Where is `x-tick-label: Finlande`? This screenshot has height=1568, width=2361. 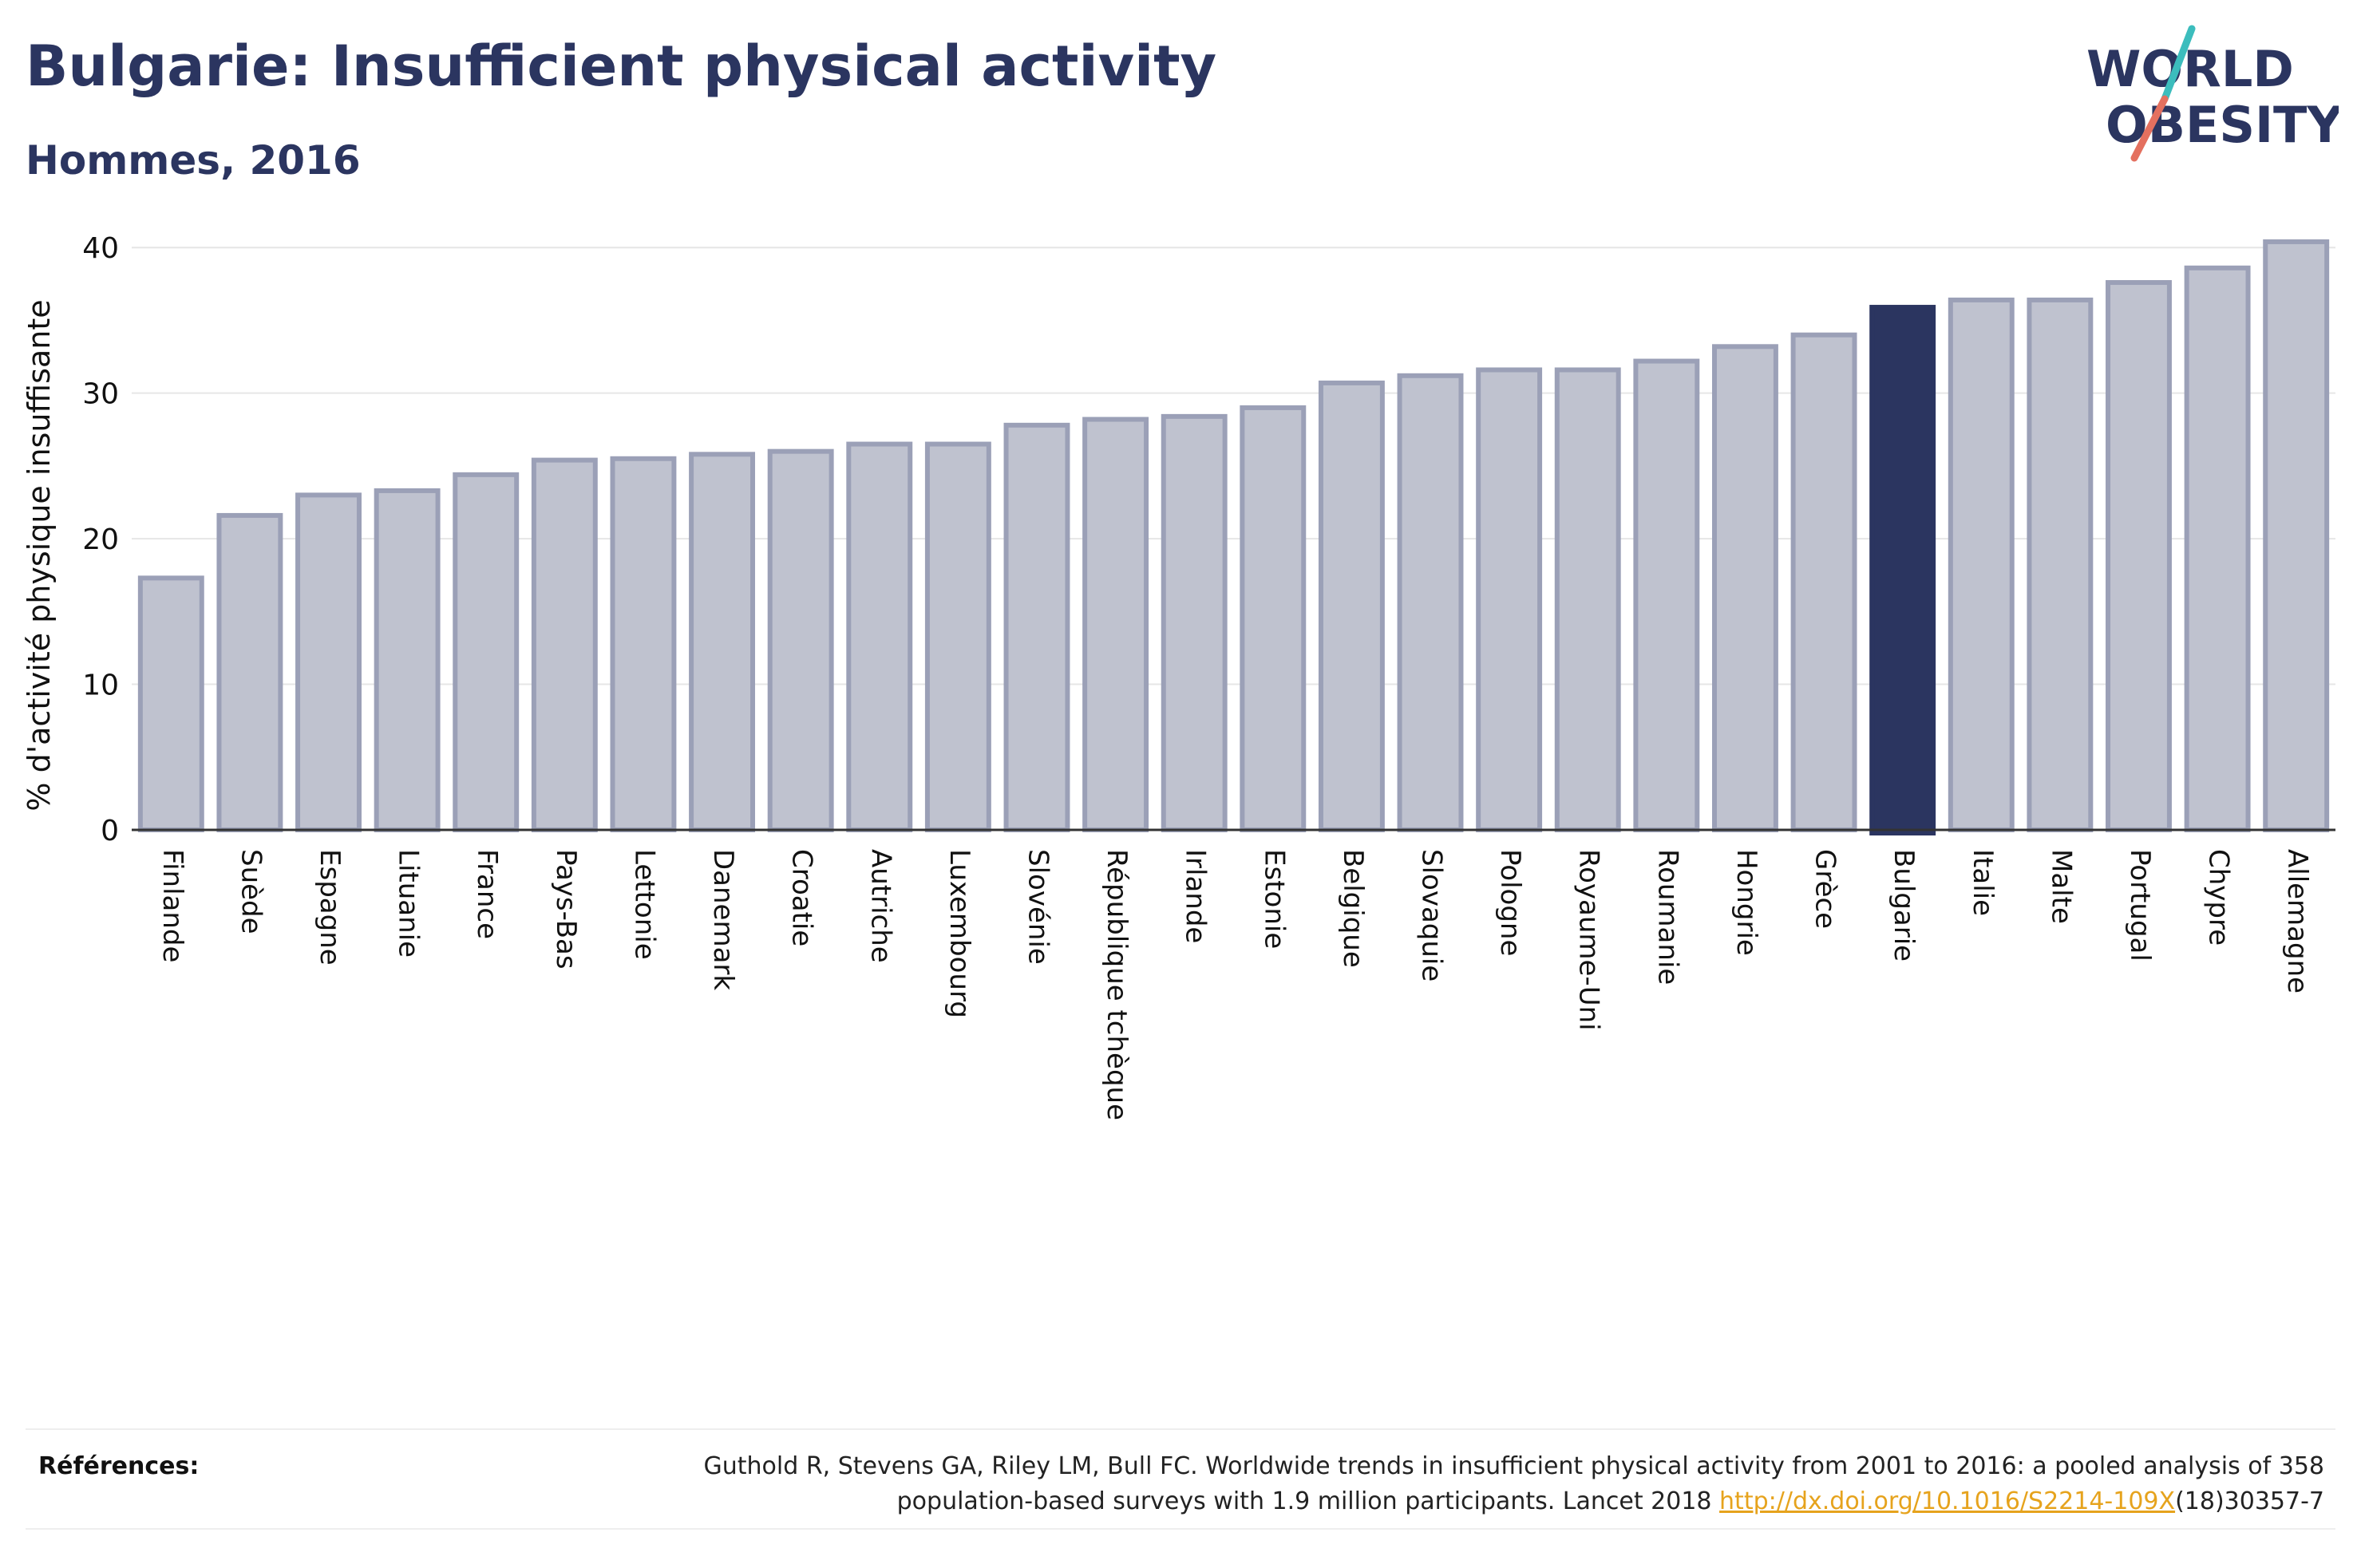 x-tick-label: Finlande is located at coordinates (172, 905).